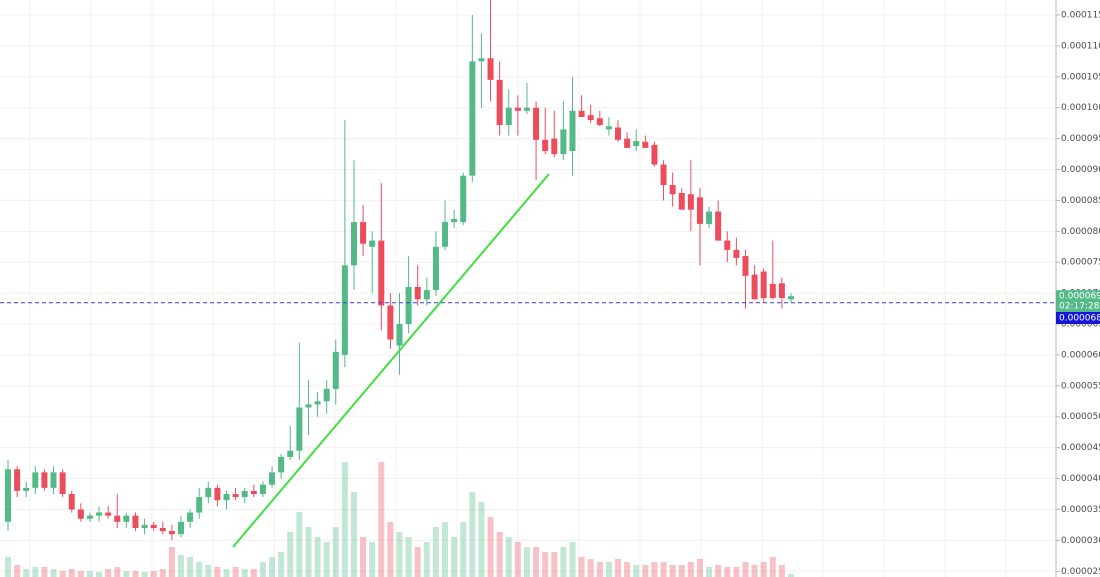  I want to click on y-tick-label: 0.00010500, so click(1080, 77).